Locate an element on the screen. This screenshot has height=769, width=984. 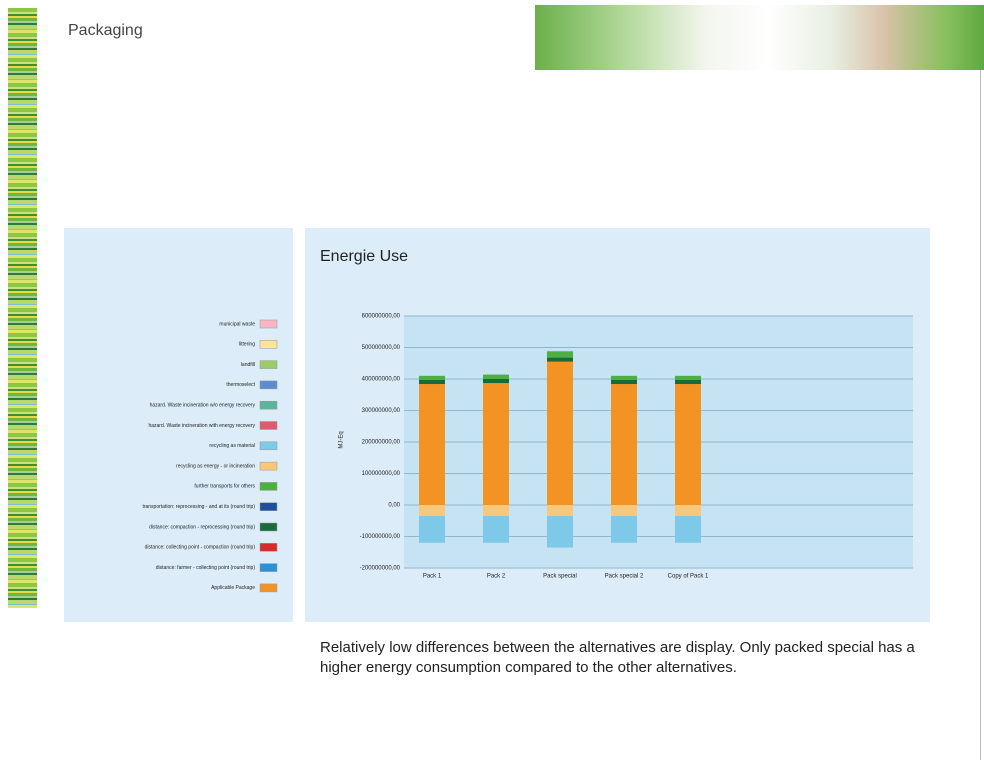
x-tick-label: Pack 2 is located at coordinates (496, 577).